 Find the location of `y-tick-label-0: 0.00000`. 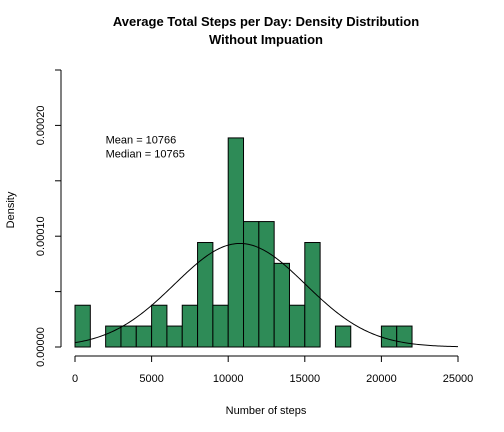

y-tick-label-0: 0.00000 is located at coordinates (41, 347).